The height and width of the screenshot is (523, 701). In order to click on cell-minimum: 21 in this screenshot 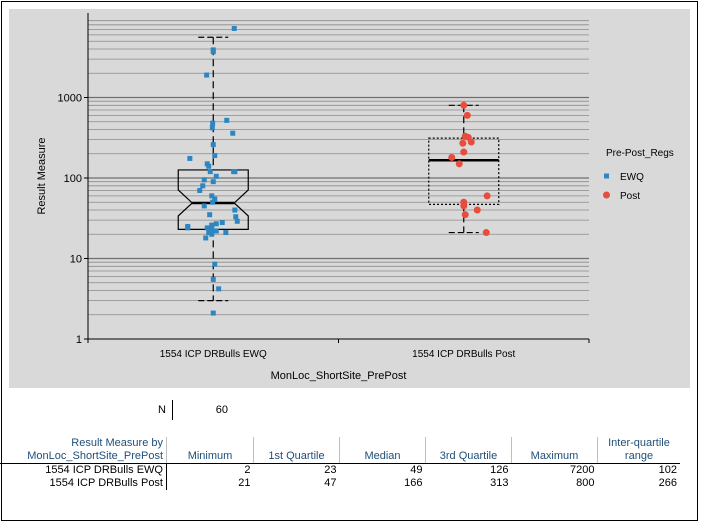, I will do `click(244, 483)`.